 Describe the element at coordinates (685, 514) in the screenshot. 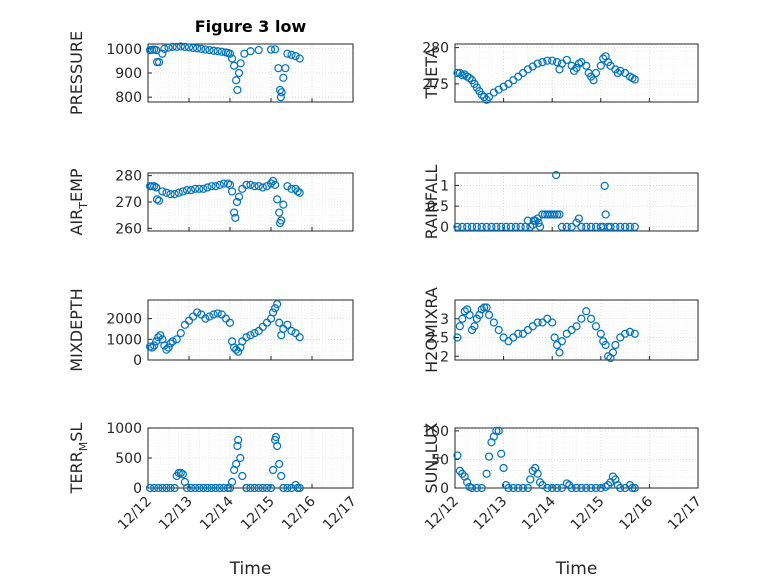

I see `x-tick-label: 12/17` at that location.